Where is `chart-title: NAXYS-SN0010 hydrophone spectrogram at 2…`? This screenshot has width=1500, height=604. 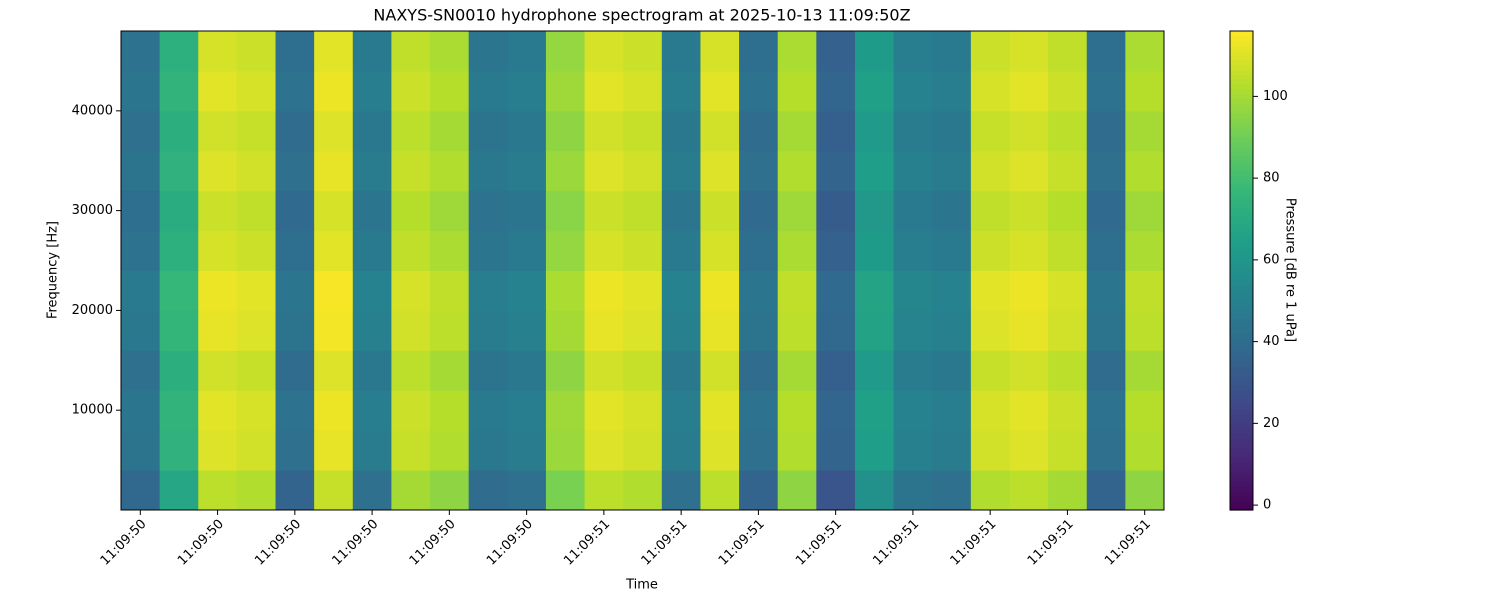 chart-title: NAXYS-SN0010 hydrophone spectrogram at 2… is located at coordinates (641, 15).